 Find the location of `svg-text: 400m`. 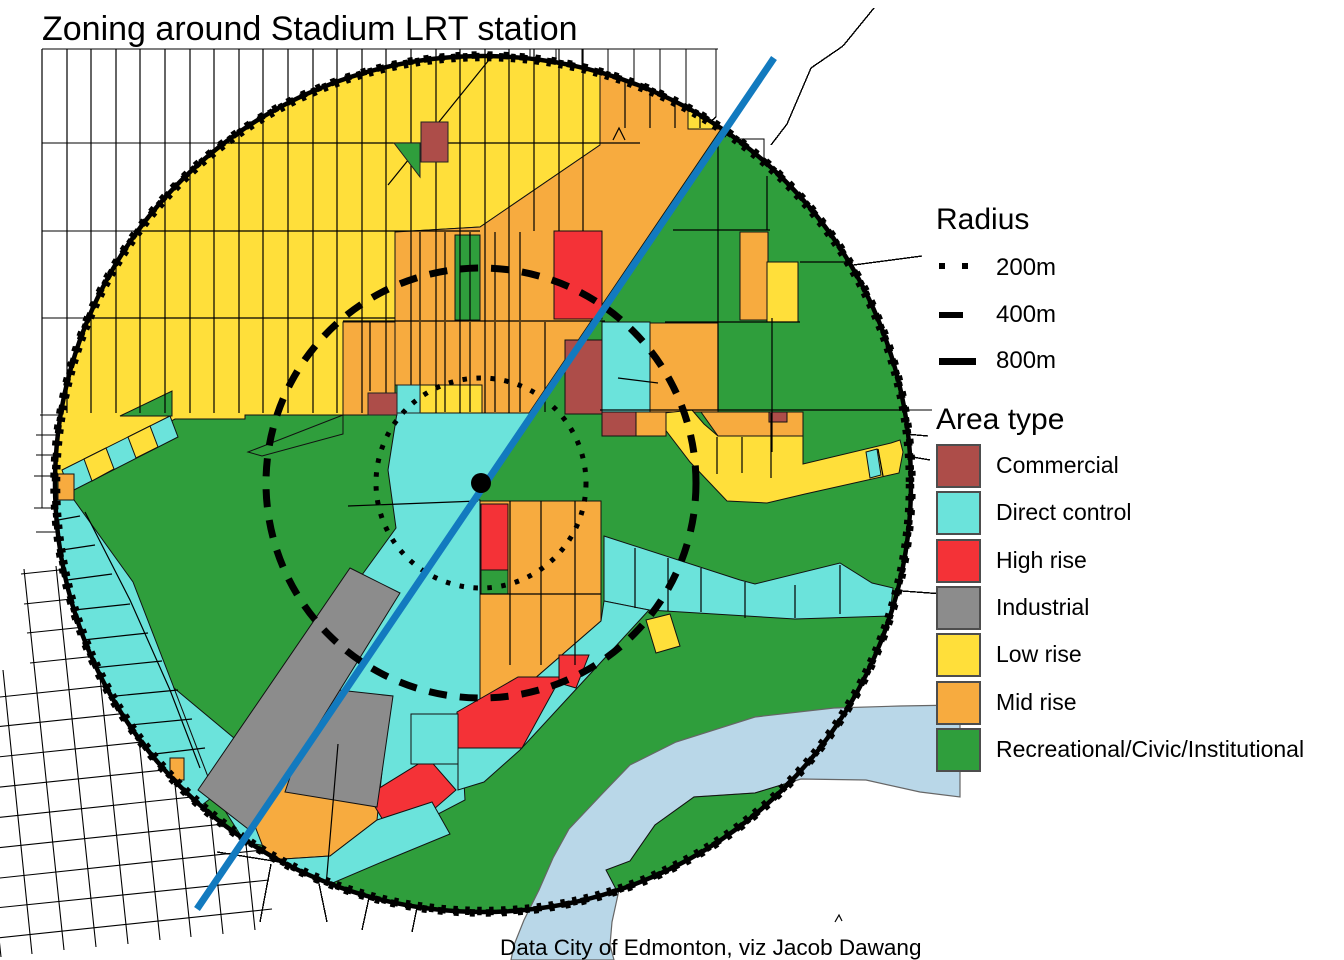

svg-text: 400m is located at coordinates (1026, 314).